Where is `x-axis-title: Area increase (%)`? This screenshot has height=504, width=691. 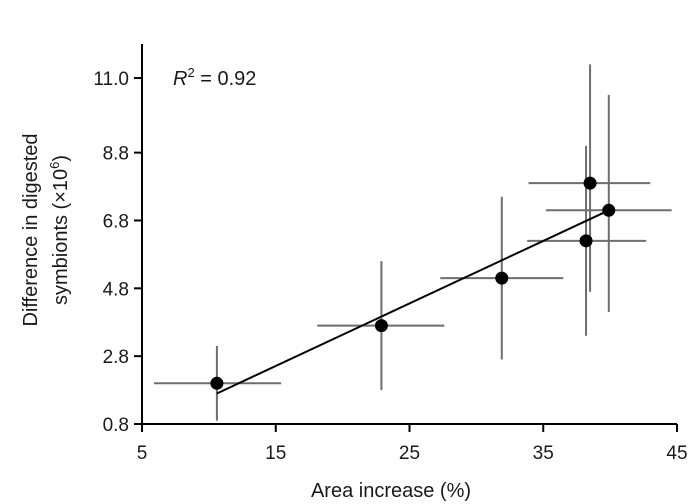
x-axis-title: Area increase (%) is located at coordinates (391, 491).